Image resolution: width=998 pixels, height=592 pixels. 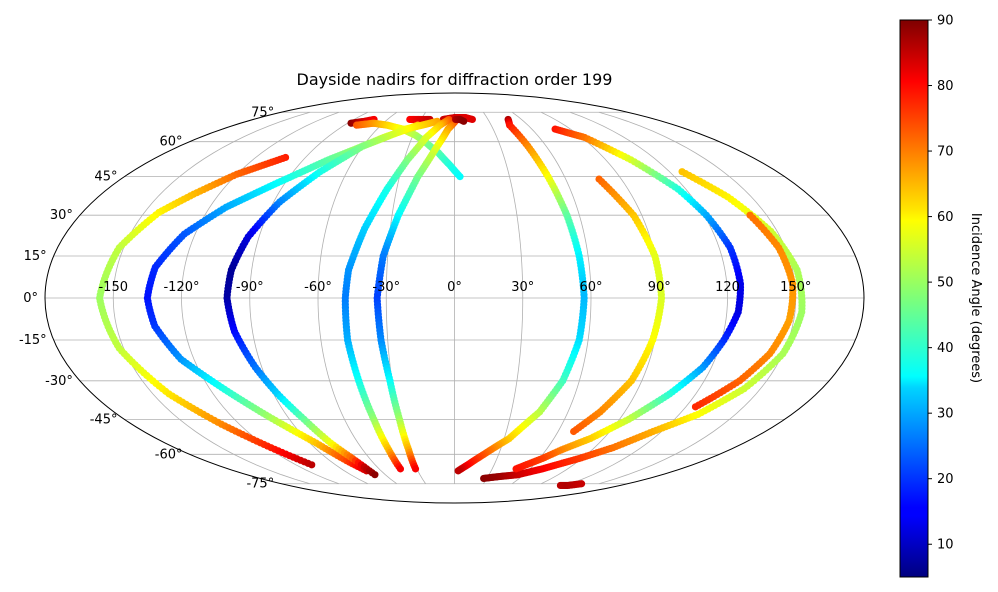 What do you see at coordinates (455, 79) in the screenshot?
I see `chart-title: Dayside nadirs for diffraction order 199` at bounding box center [455, 79].